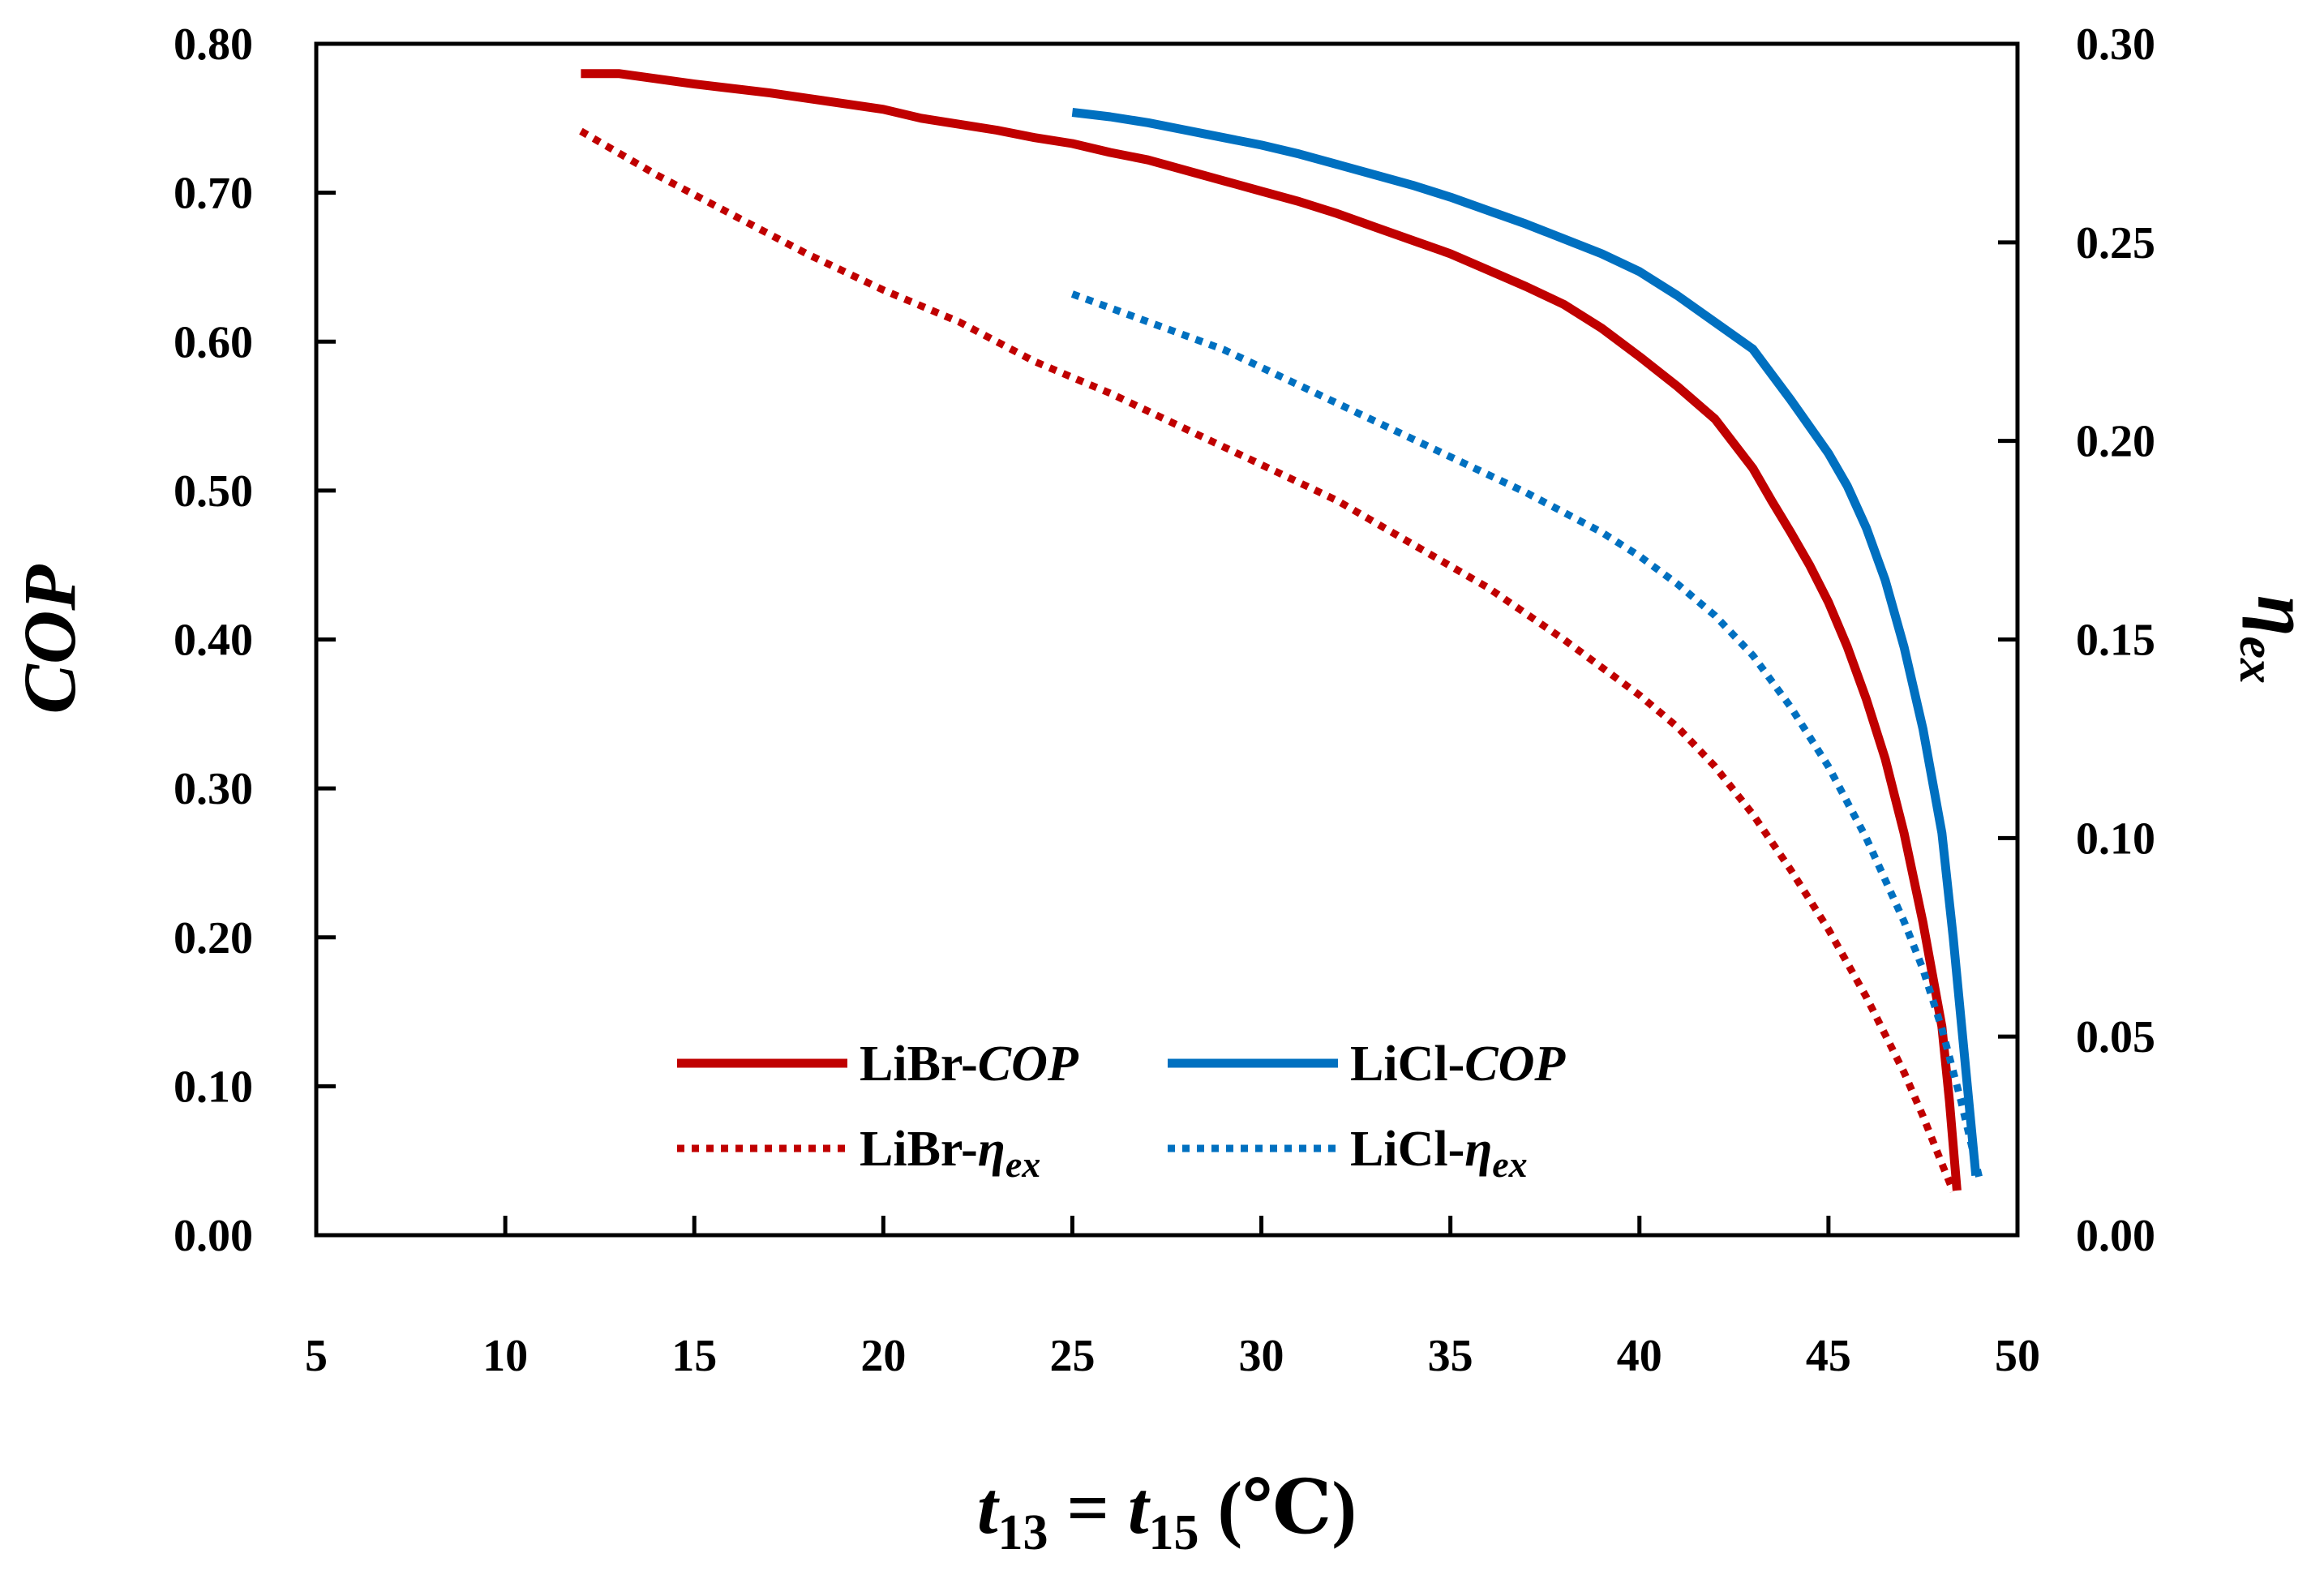  I want to click on x-axis-title-unit: (℃), so click(1278, 1508).